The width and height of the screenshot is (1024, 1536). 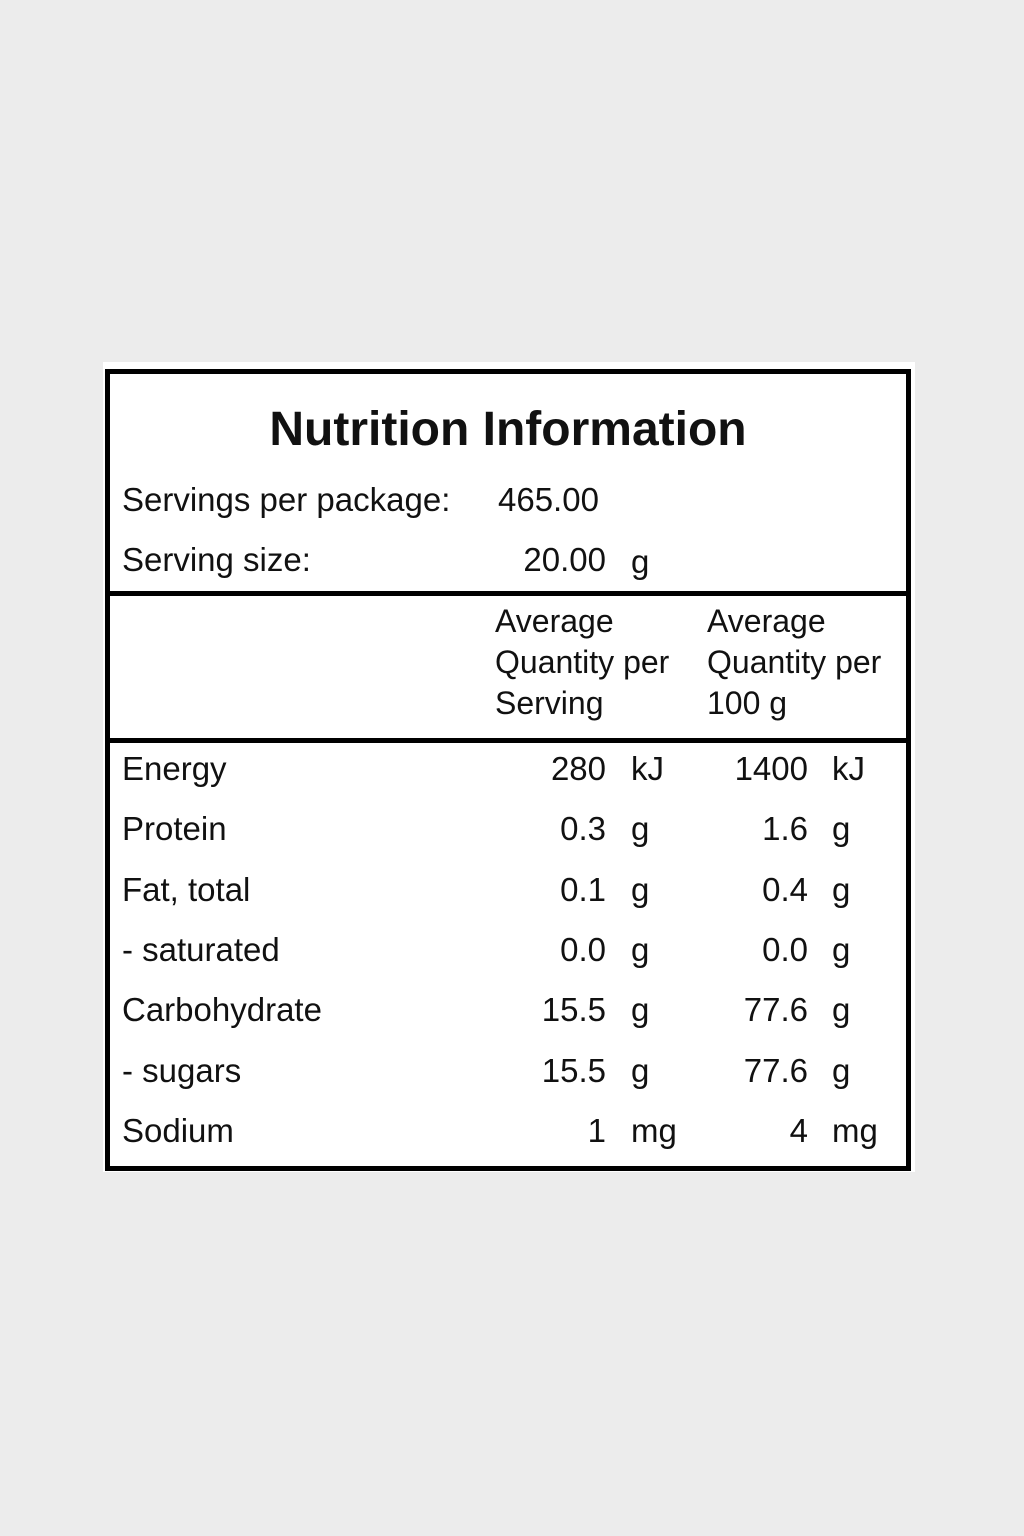 I want to click on nutrient-row-sugars: - sugars 15.5 g 77.6 g, so click(x=508, y=1081).